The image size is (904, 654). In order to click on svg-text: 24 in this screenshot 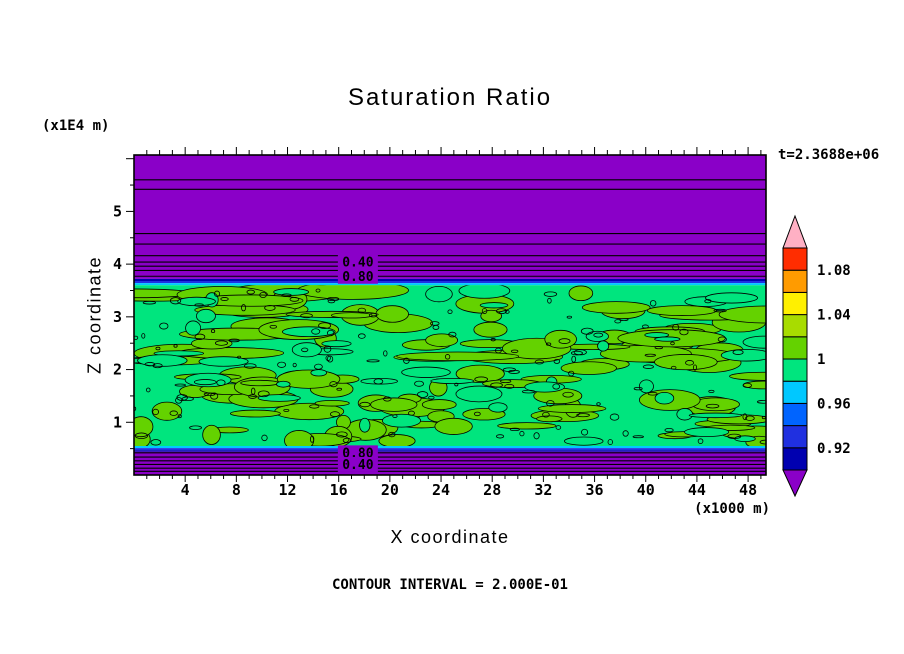, I will do `click(441, 490)`.